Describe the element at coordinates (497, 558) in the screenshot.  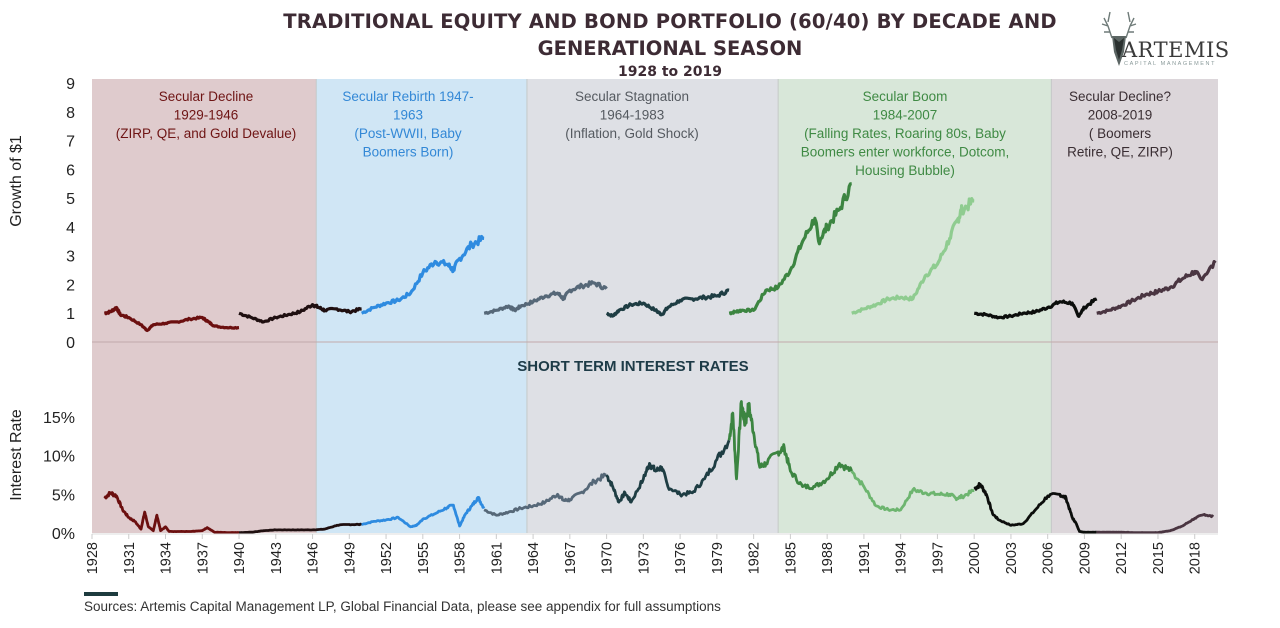
I see `xtick-label: 1961` at that location.